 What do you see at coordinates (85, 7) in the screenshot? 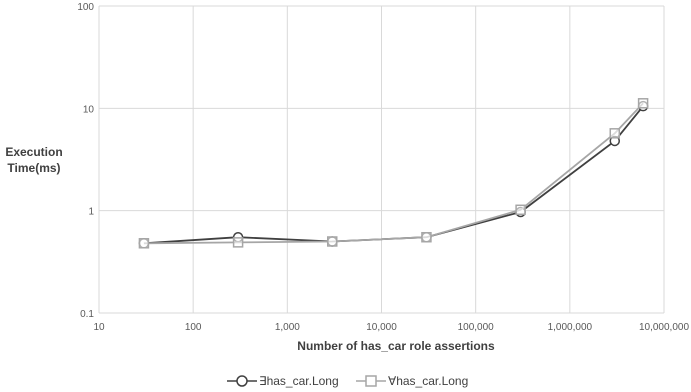
I see `y-tick-label: 100` at bounding box center [85, 7].